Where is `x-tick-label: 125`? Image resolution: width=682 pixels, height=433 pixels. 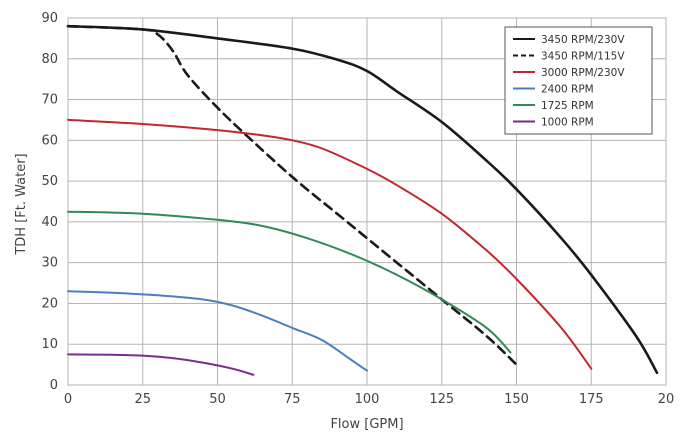
x-tick-label: 125 is located at coordinates (441, 399).